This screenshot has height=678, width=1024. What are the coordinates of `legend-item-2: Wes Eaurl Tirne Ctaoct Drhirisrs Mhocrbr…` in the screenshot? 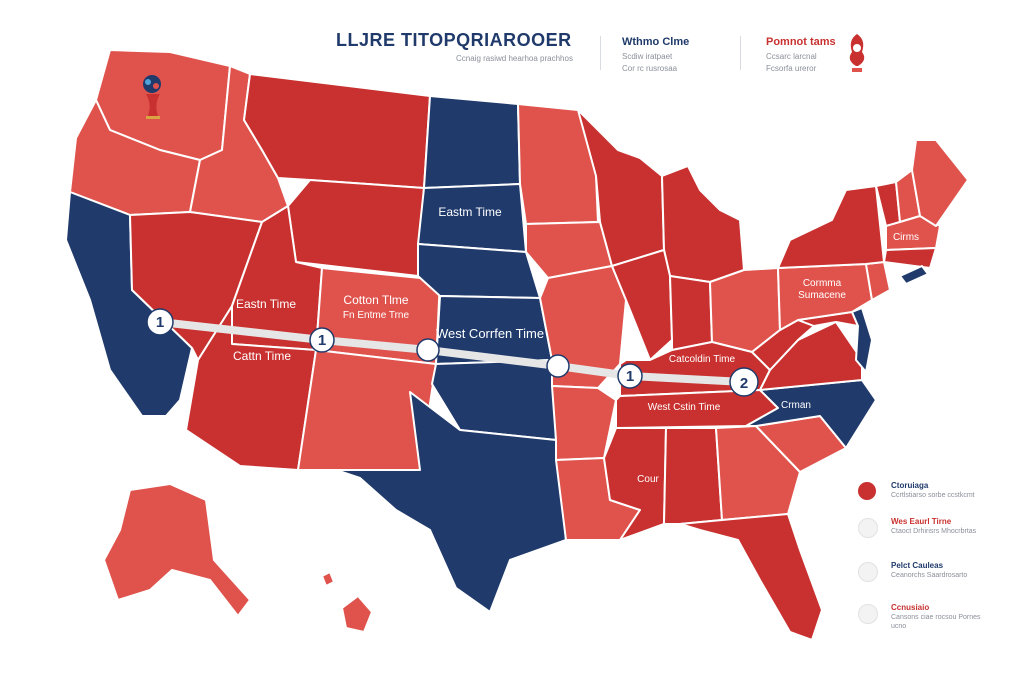 It's located at (923, 531).